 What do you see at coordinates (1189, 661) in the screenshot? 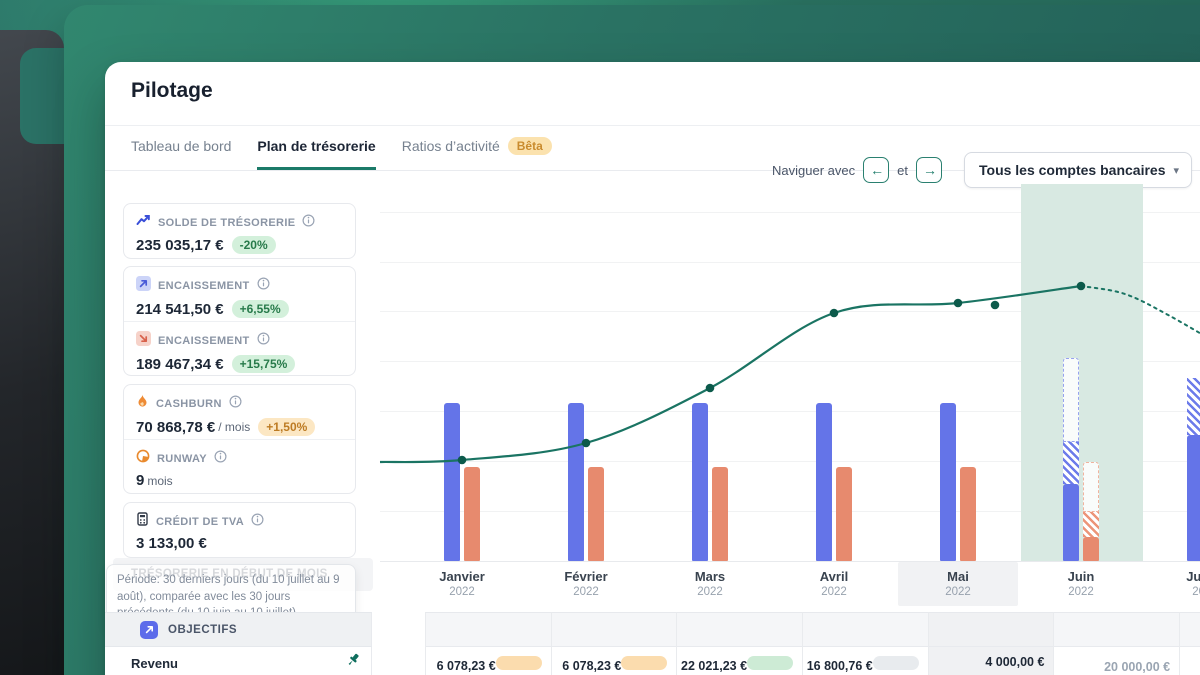
I see `table-value-cell` at bounding box center [1189, 661].